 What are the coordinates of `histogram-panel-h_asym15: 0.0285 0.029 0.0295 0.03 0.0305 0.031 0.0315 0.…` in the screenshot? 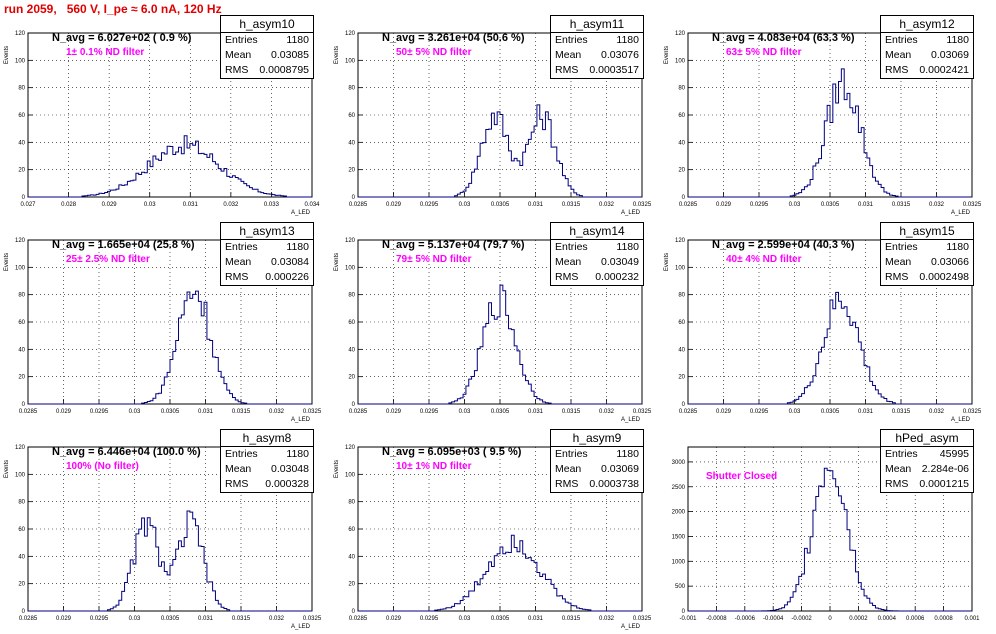 It's located at (825, 324).